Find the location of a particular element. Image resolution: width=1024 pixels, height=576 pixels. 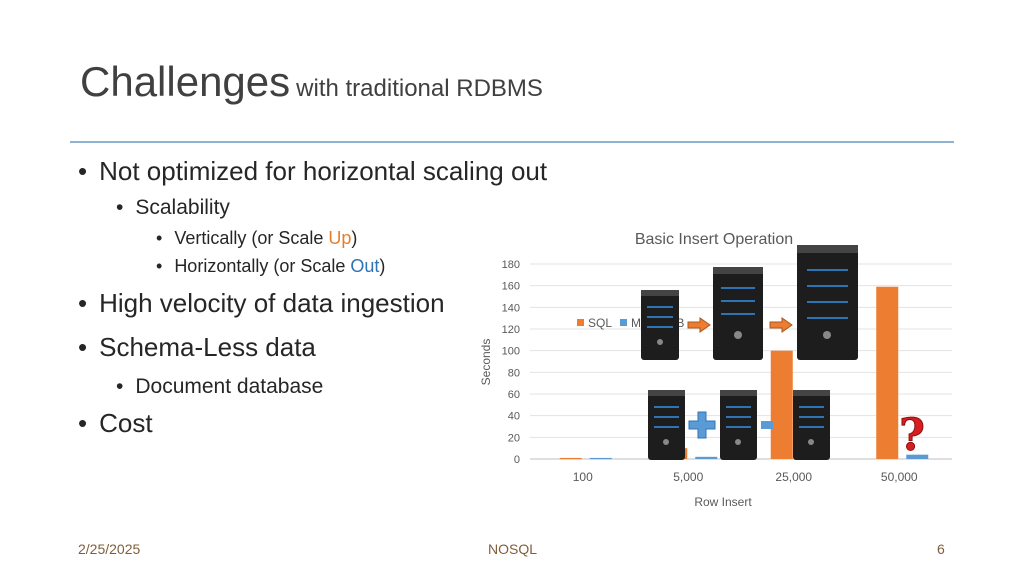

title-main: Challenges is located at coordinates (185, 81).